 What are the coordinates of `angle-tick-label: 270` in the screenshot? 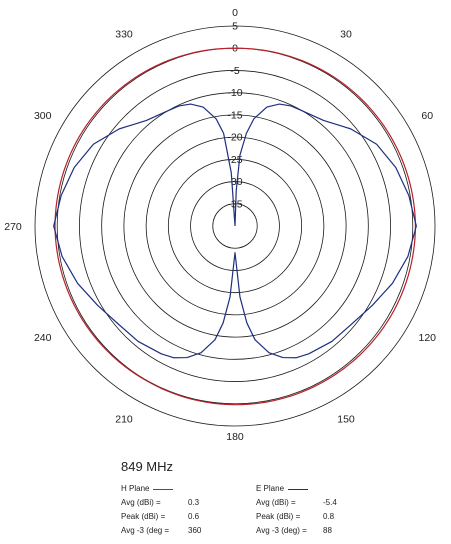 It's located at (13, 227).